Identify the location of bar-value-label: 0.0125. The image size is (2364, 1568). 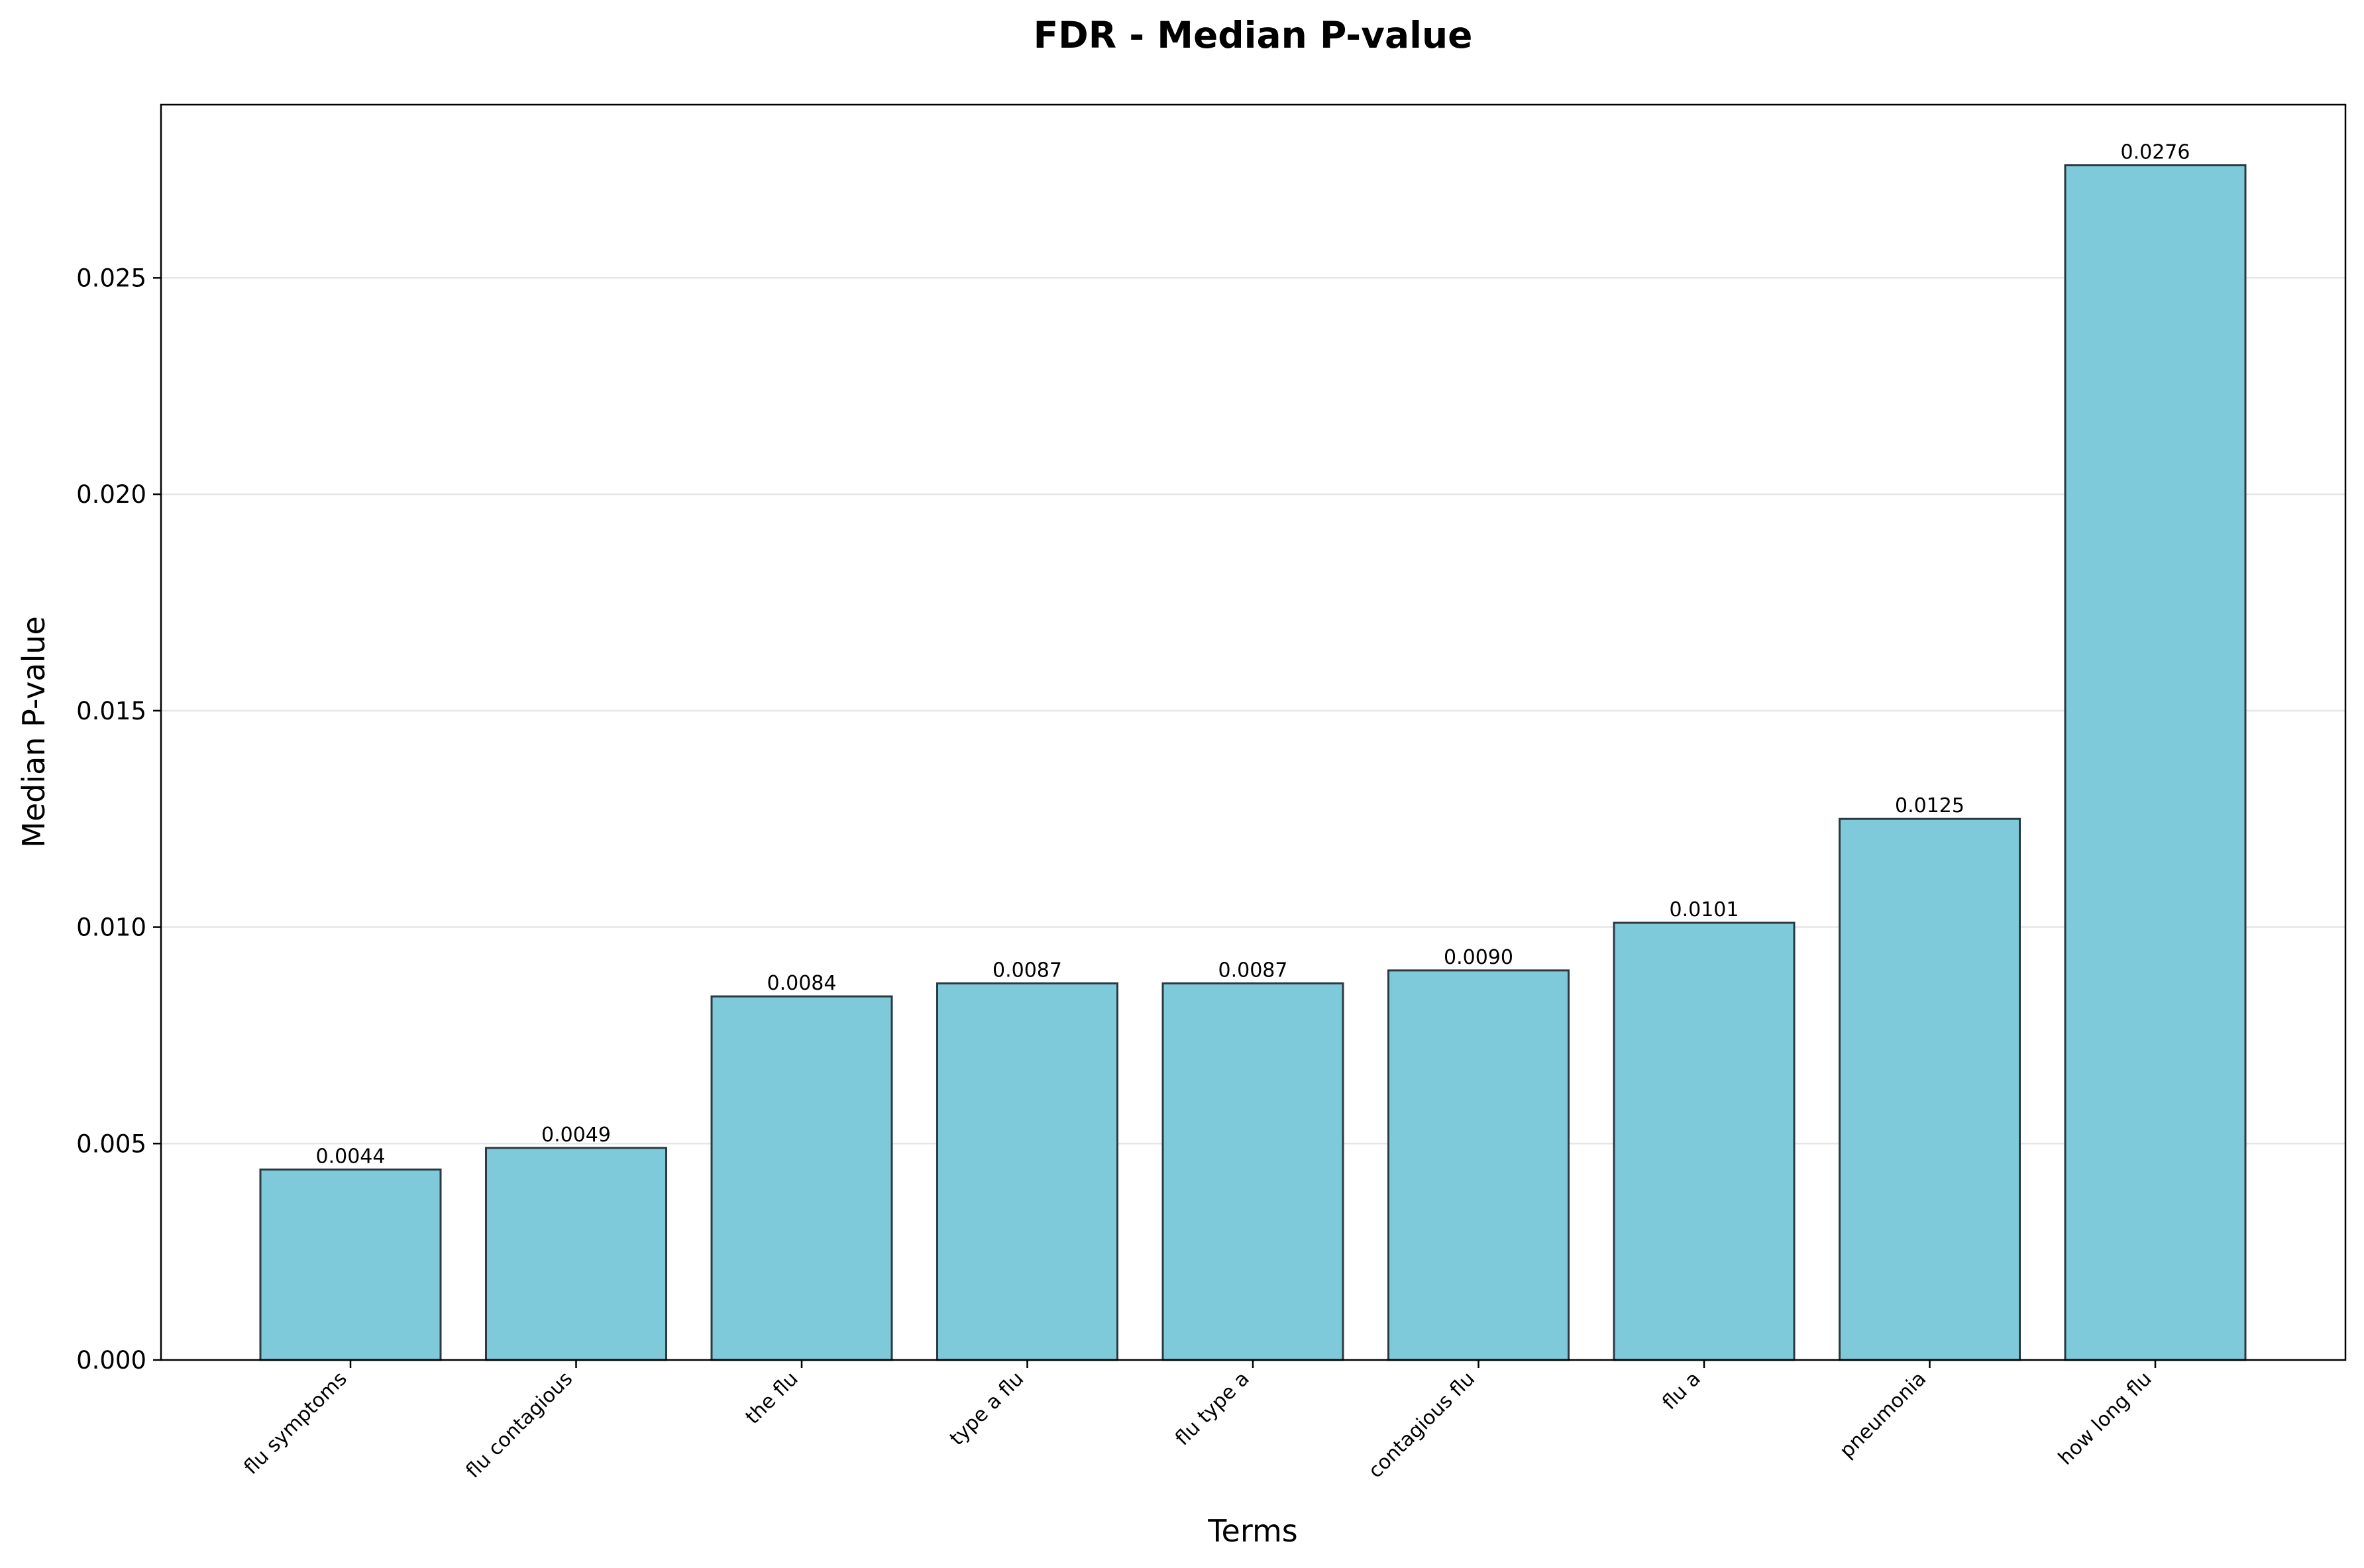
(1929, 805).